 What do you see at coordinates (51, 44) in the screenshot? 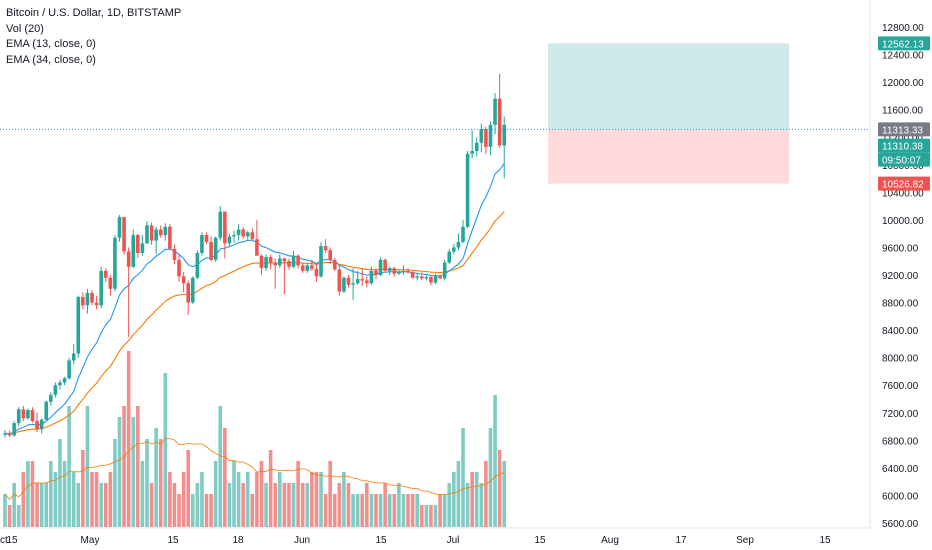
I see `ema13-indicator-label: EMA (13, close, 0)` at bounding box center [51, 44].